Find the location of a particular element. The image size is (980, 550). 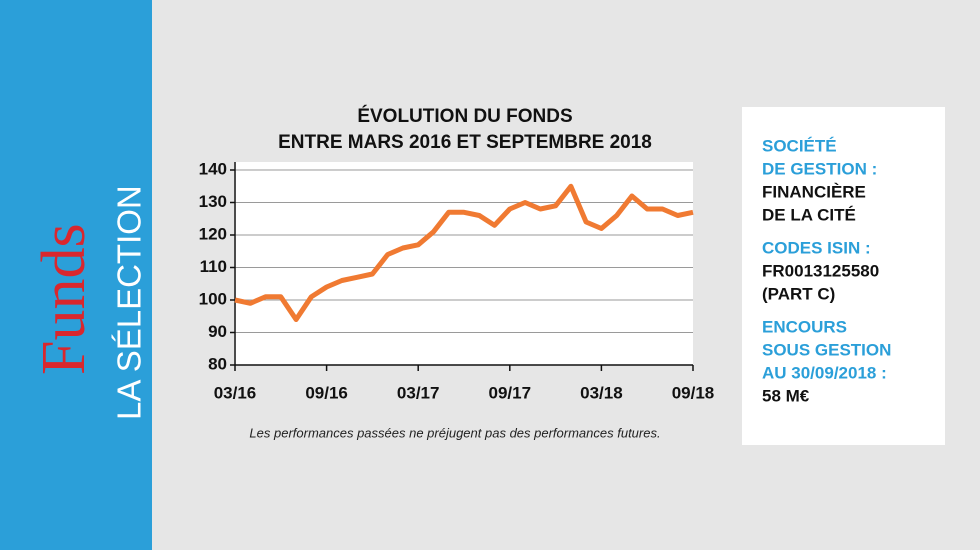

x-tick-label: 09/16 is located at coordinates (326, 392).